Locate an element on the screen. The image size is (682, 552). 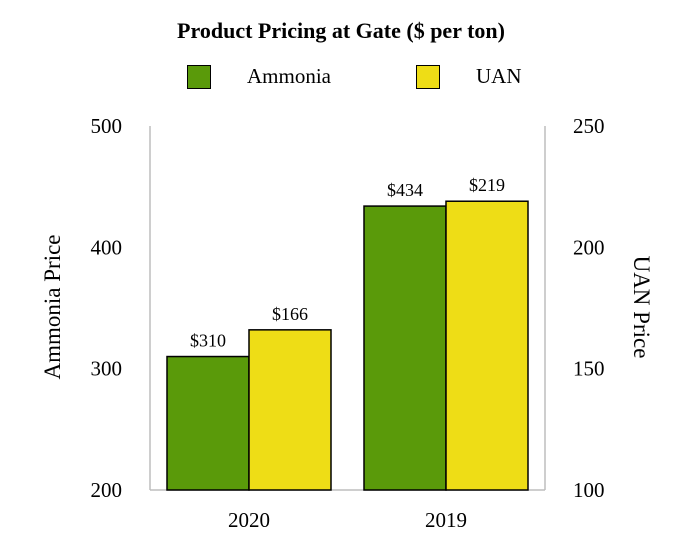
x-tick-2020: 2020 is located at coordinates (249, 520).